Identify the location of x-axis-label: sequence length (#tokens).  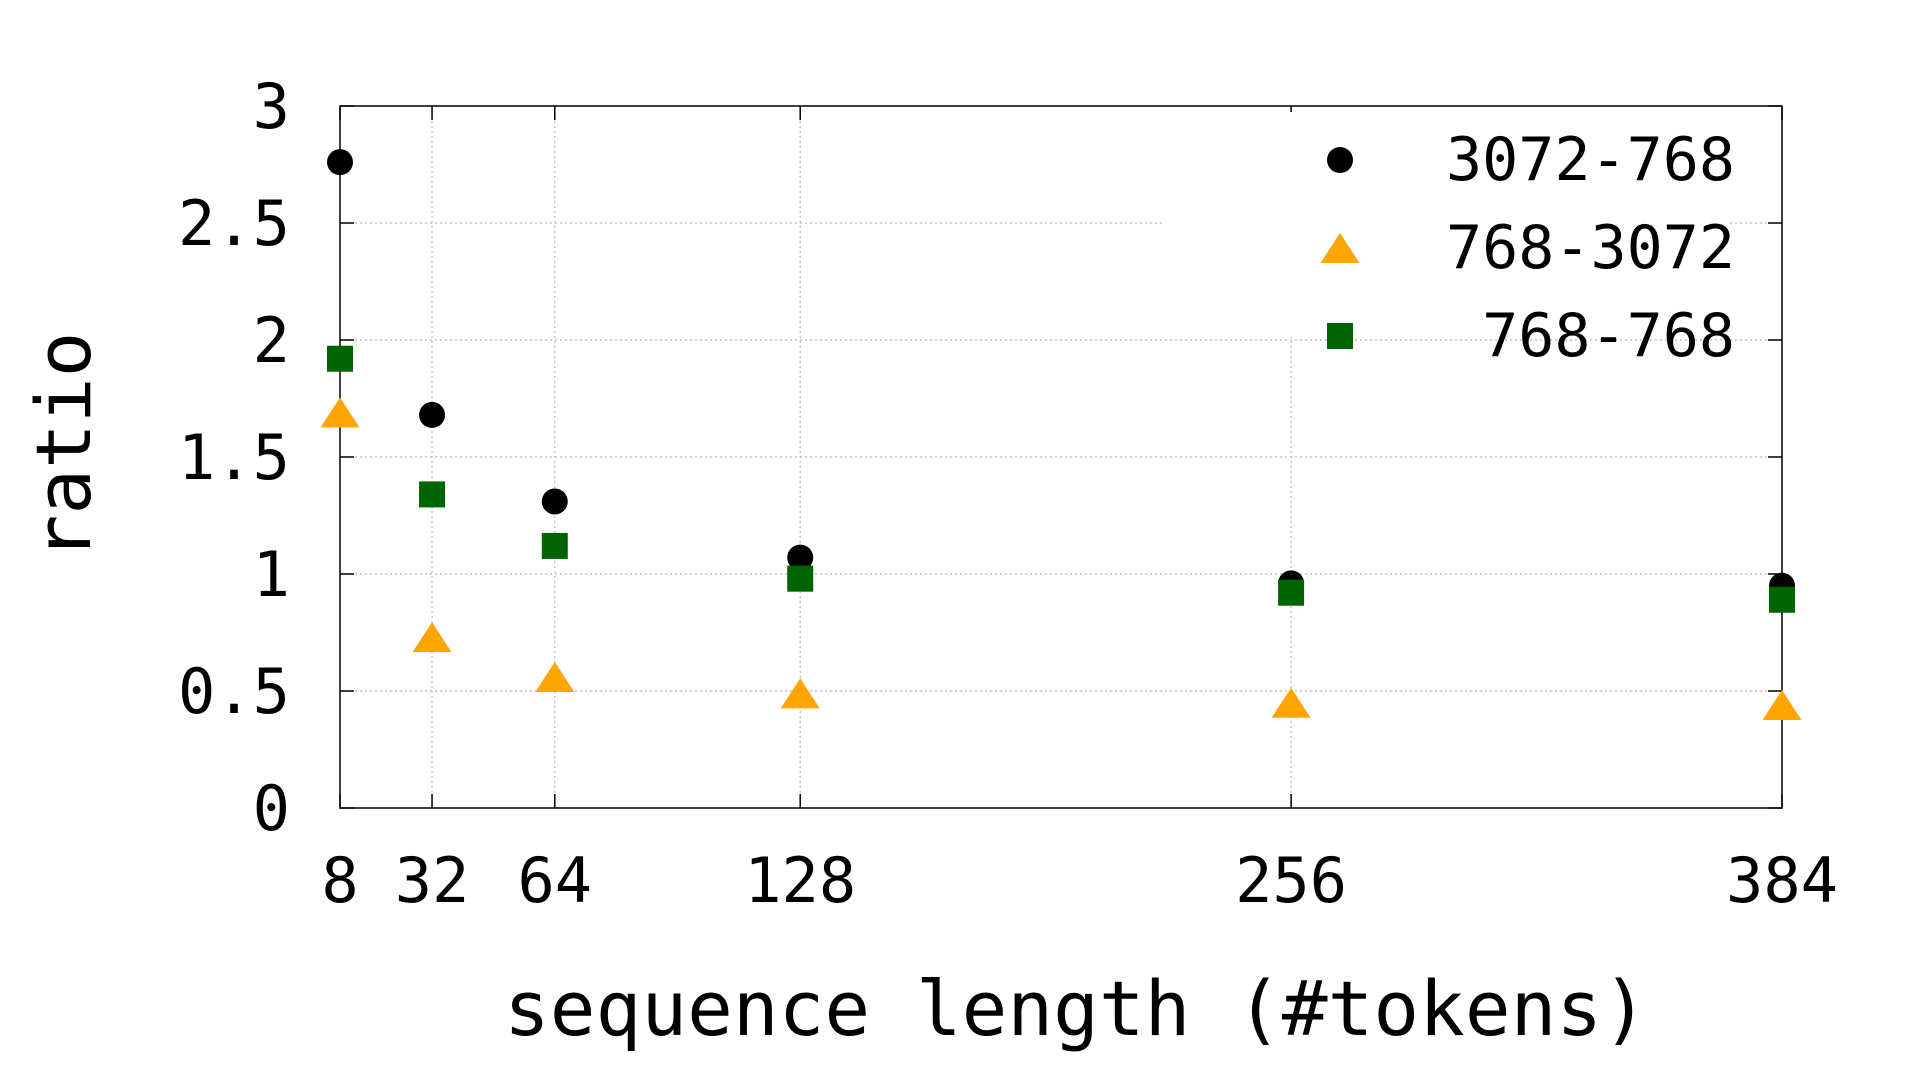
(1076, 1008).